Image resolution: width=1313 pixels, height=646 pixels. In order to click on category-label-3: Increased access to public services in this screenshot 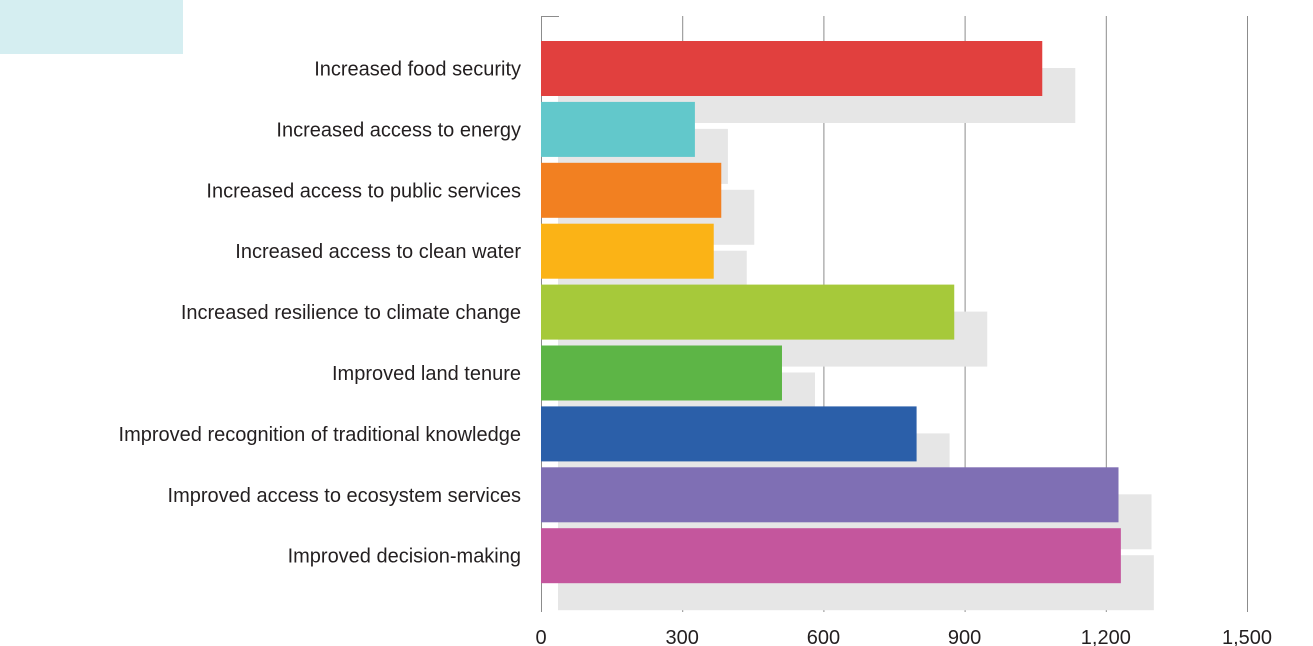, I will do `click(363, 191)`.